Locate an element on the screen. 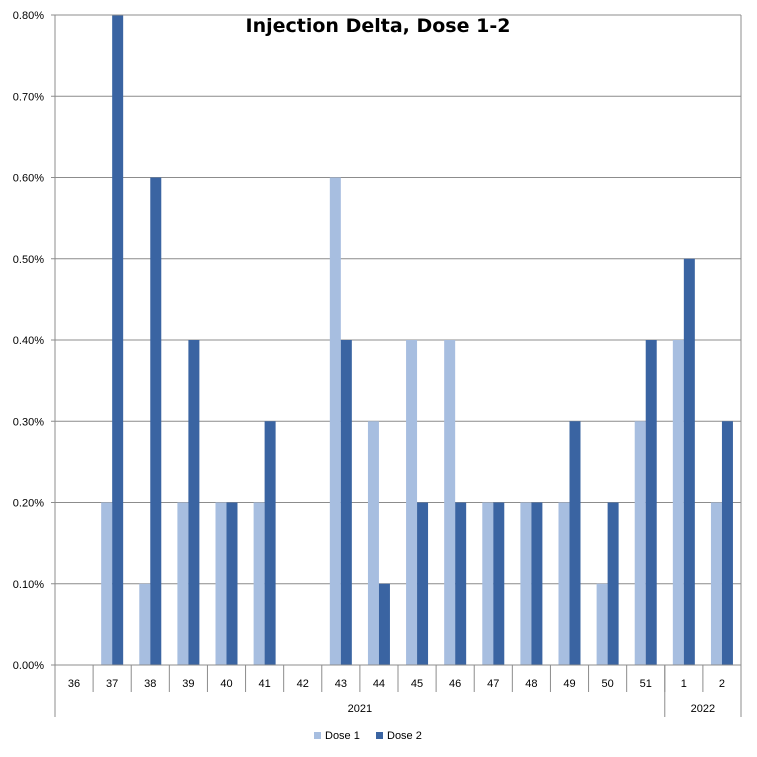 This screenshot has height=757, width=757. y-tick-label: 0.70% is located at coordinates (28, 97).